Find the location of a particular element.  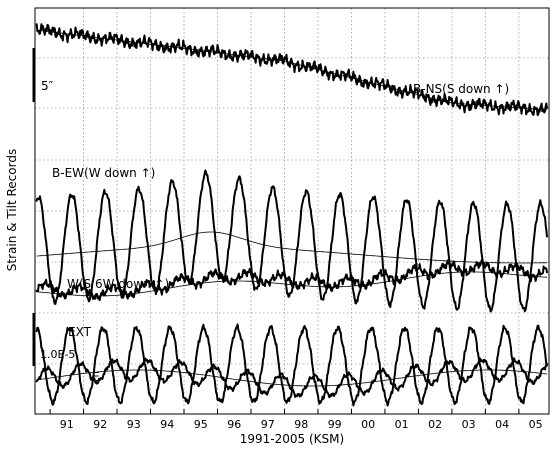

series-line-e is located at coordinates (291, 378).